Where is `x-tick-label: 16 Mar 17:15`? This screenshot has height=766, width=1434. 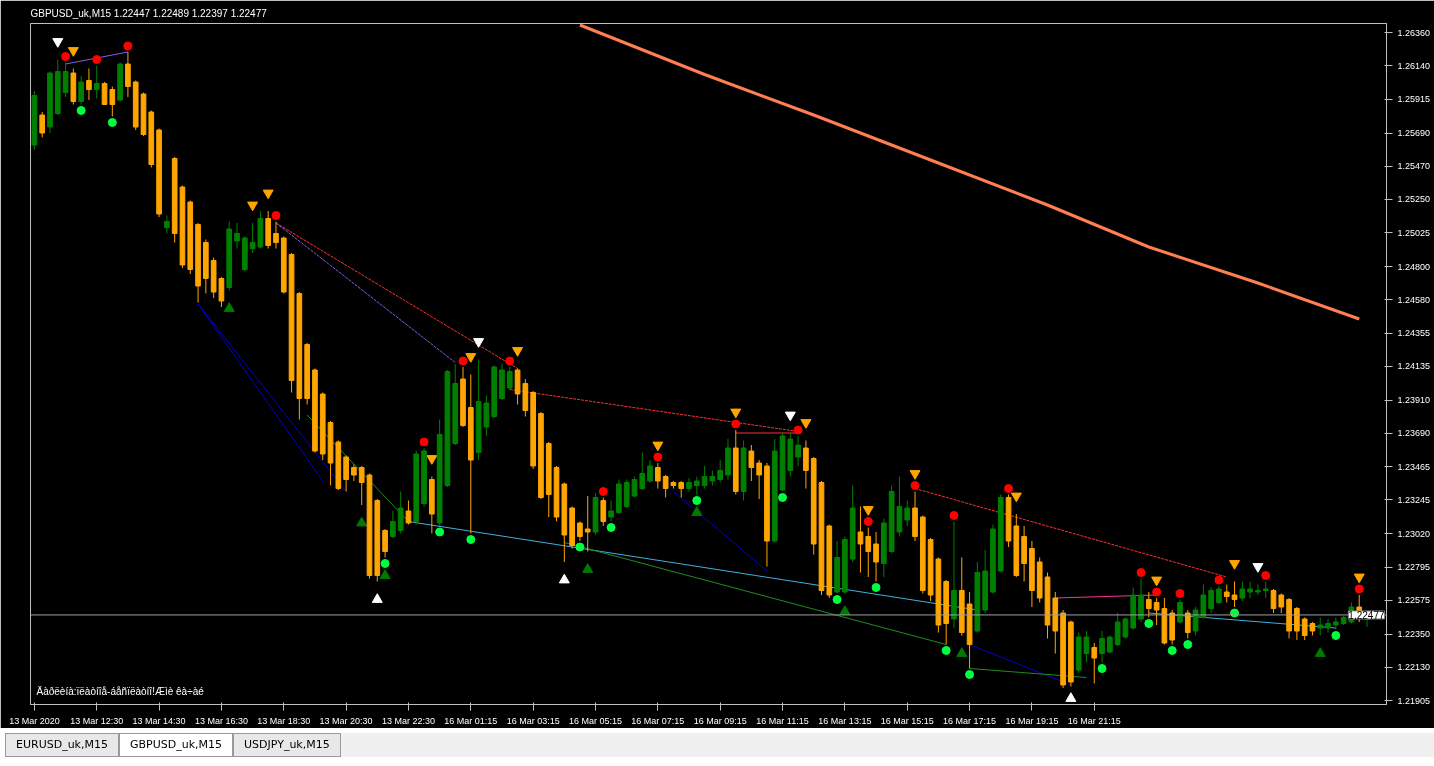
x-tick-label: 16 Mar 17:15 is located at coordinates (970, 720).